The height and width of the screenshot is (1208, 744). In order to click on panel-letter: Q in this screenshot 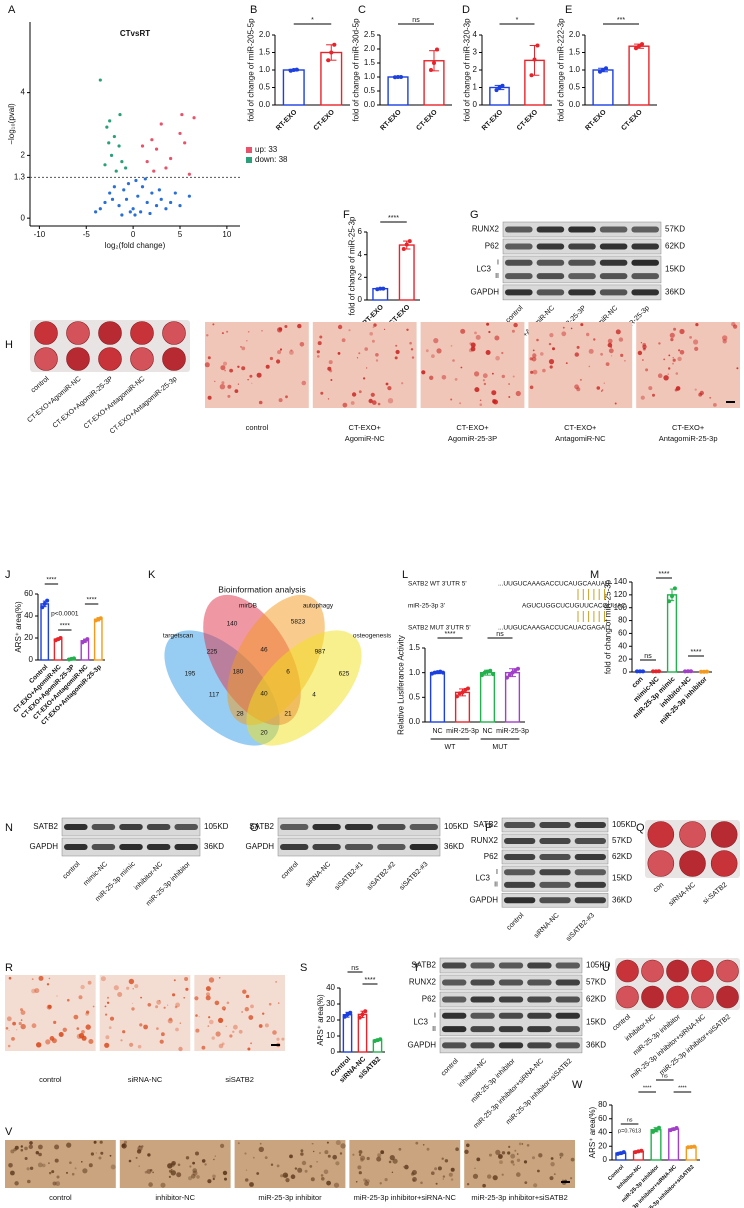, I will do `click(640, 828)`.